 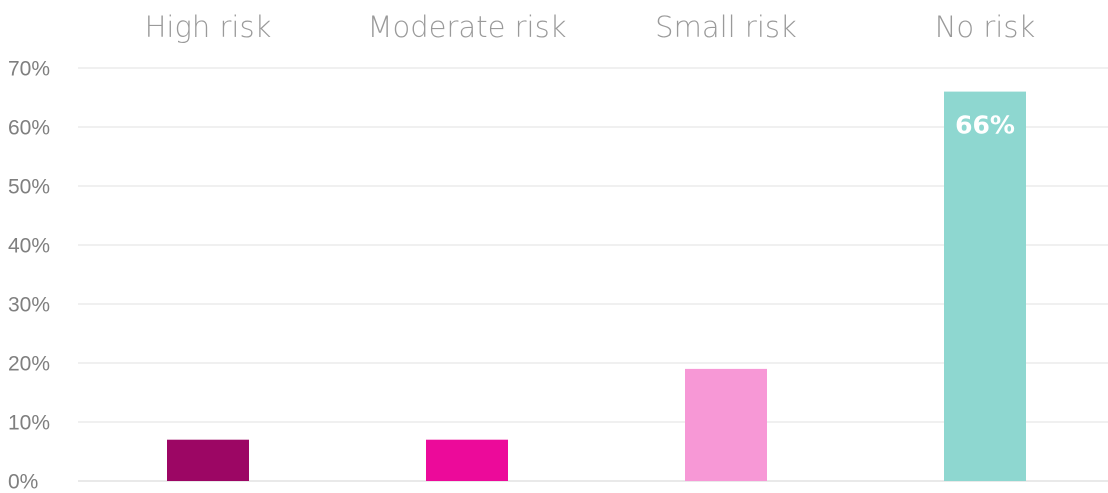 What do you see at coordinates (23, 482) in the screenshot?
I see `y-tick-label: 0%` at bounding box center [23, 482].